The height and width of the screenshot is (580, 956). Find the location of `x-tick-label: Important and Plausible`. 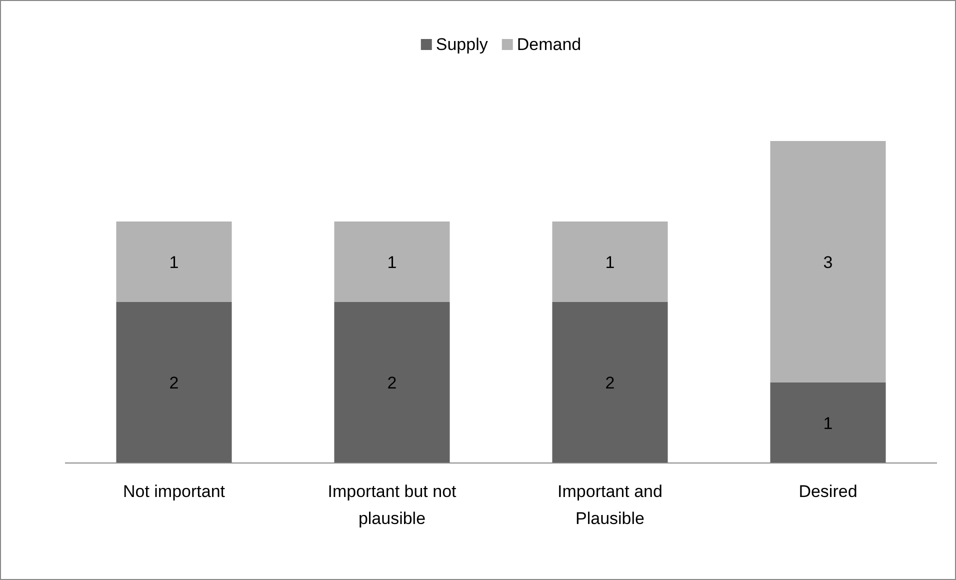

x-tick-label: Important and Plausible is located at coordinates (610, 505).